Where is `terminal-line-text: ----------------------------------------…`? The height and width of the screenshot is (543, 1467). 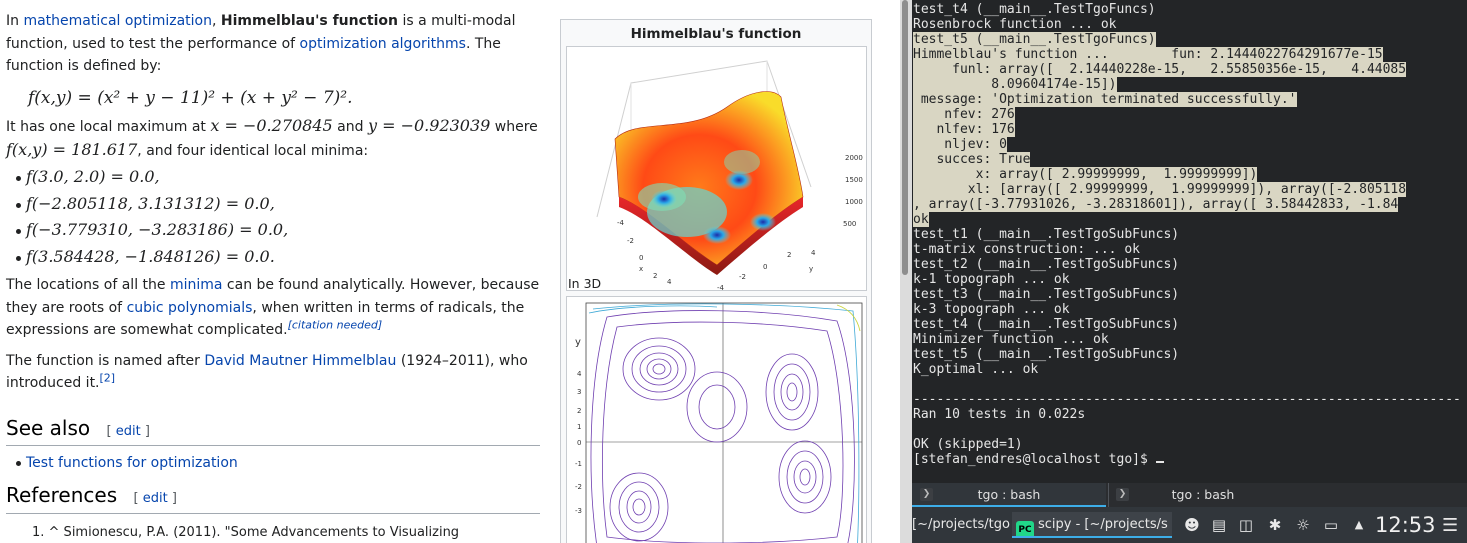
terminal-line-text: ----------------------------------------… is located at coordinates (1187, 399).